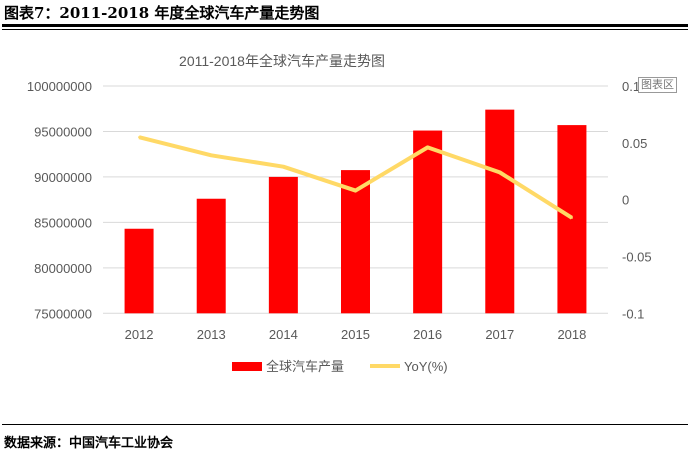 Image resolution: width=690 pixels, height=456 pixels. I want to click on bar-2018, so click(572, 219).